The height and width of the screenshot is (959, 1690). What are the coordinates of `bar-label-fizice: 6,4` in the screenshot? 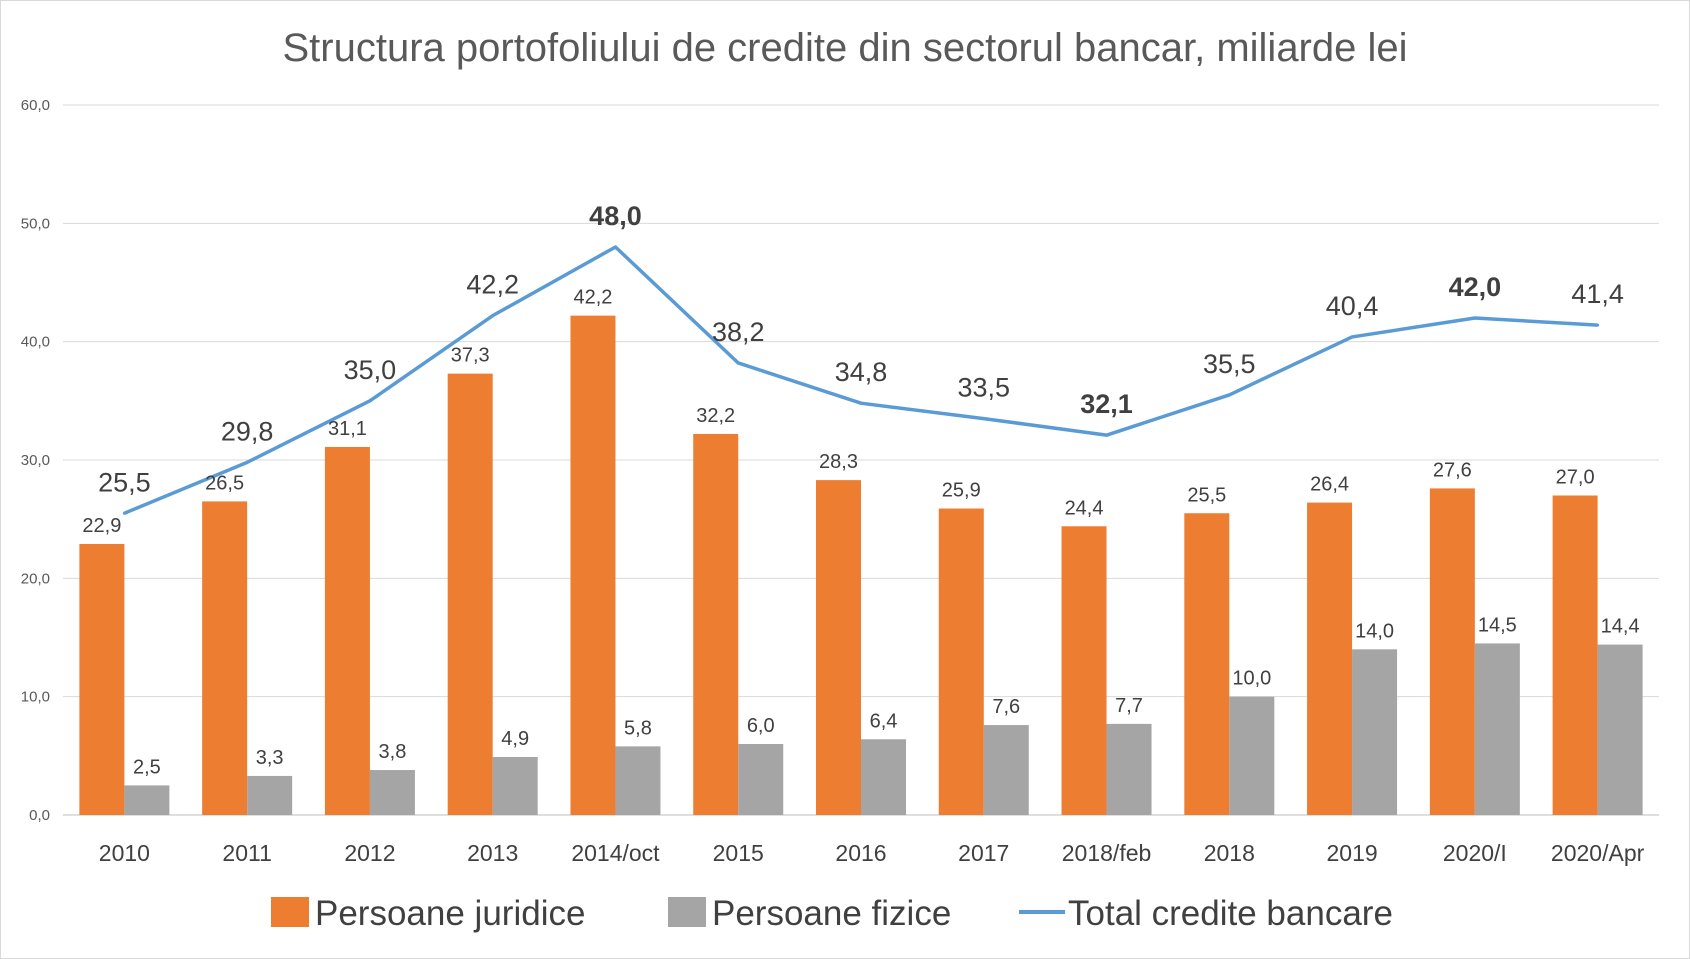 It's located at (884, 721).